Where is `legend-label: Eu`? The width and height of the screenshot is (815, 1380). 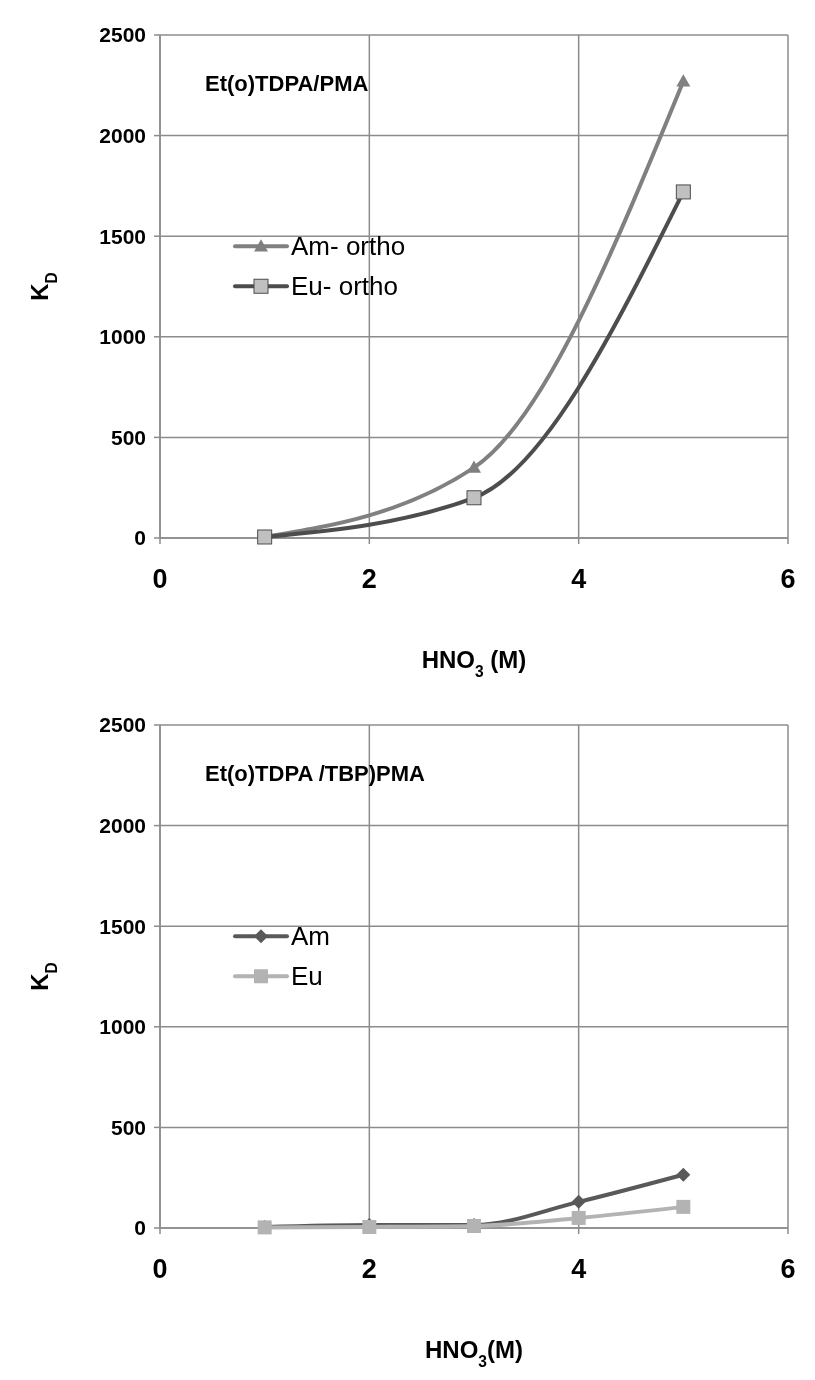
legend-label: Eu is located at coordinates (307, 976).